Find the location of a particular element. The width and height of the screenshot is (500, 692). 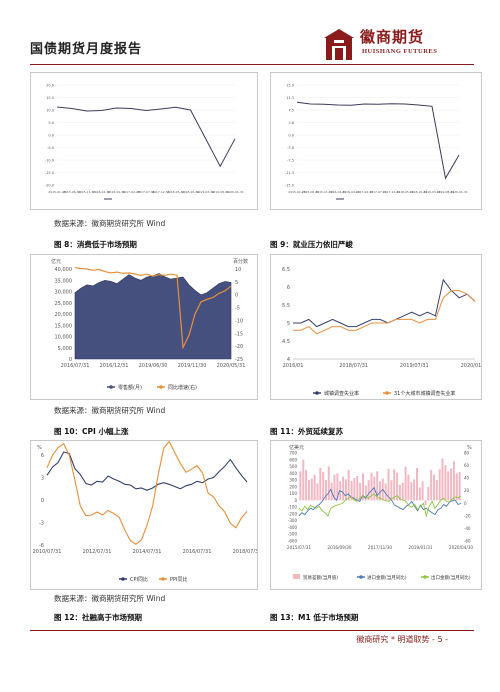

y-tick-label: 6.5 is located at coordinates (286, 270).